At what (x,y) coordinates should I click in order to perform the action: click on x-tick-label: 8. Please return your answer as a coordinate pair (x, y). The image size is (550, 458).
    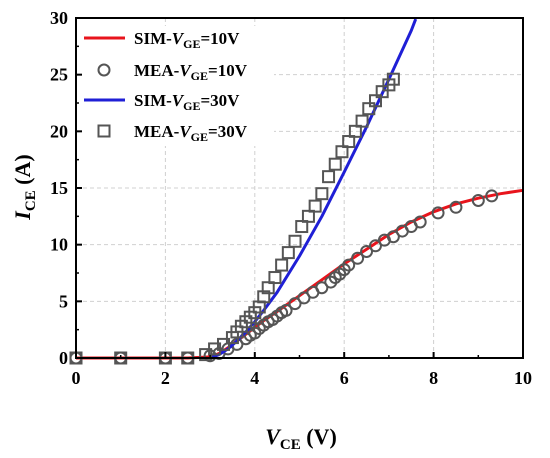
    Looking at the image, I should click on (433, 378).